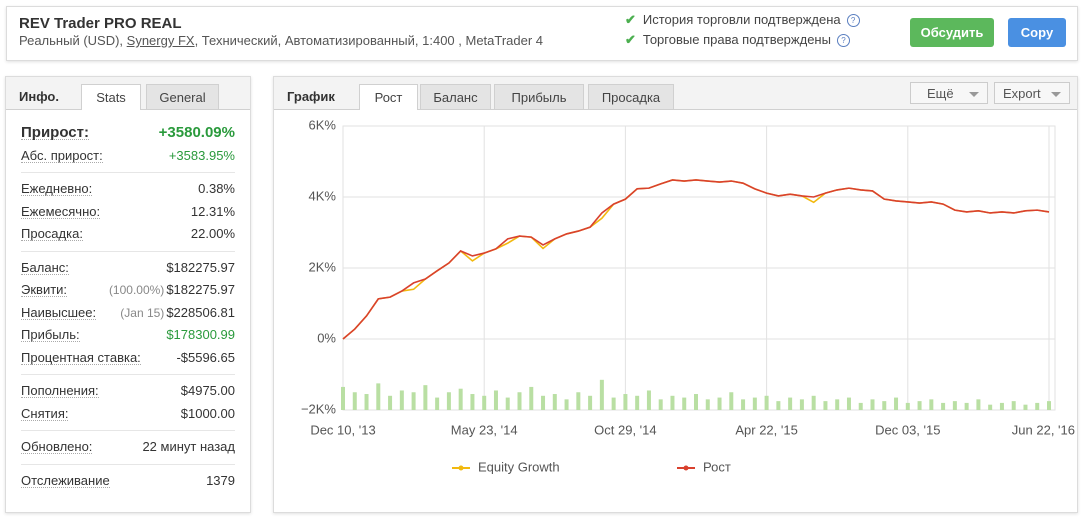 This screenshot has height=522, width=1085. I want to click on panel-title: Инфо., so click(39, 96).